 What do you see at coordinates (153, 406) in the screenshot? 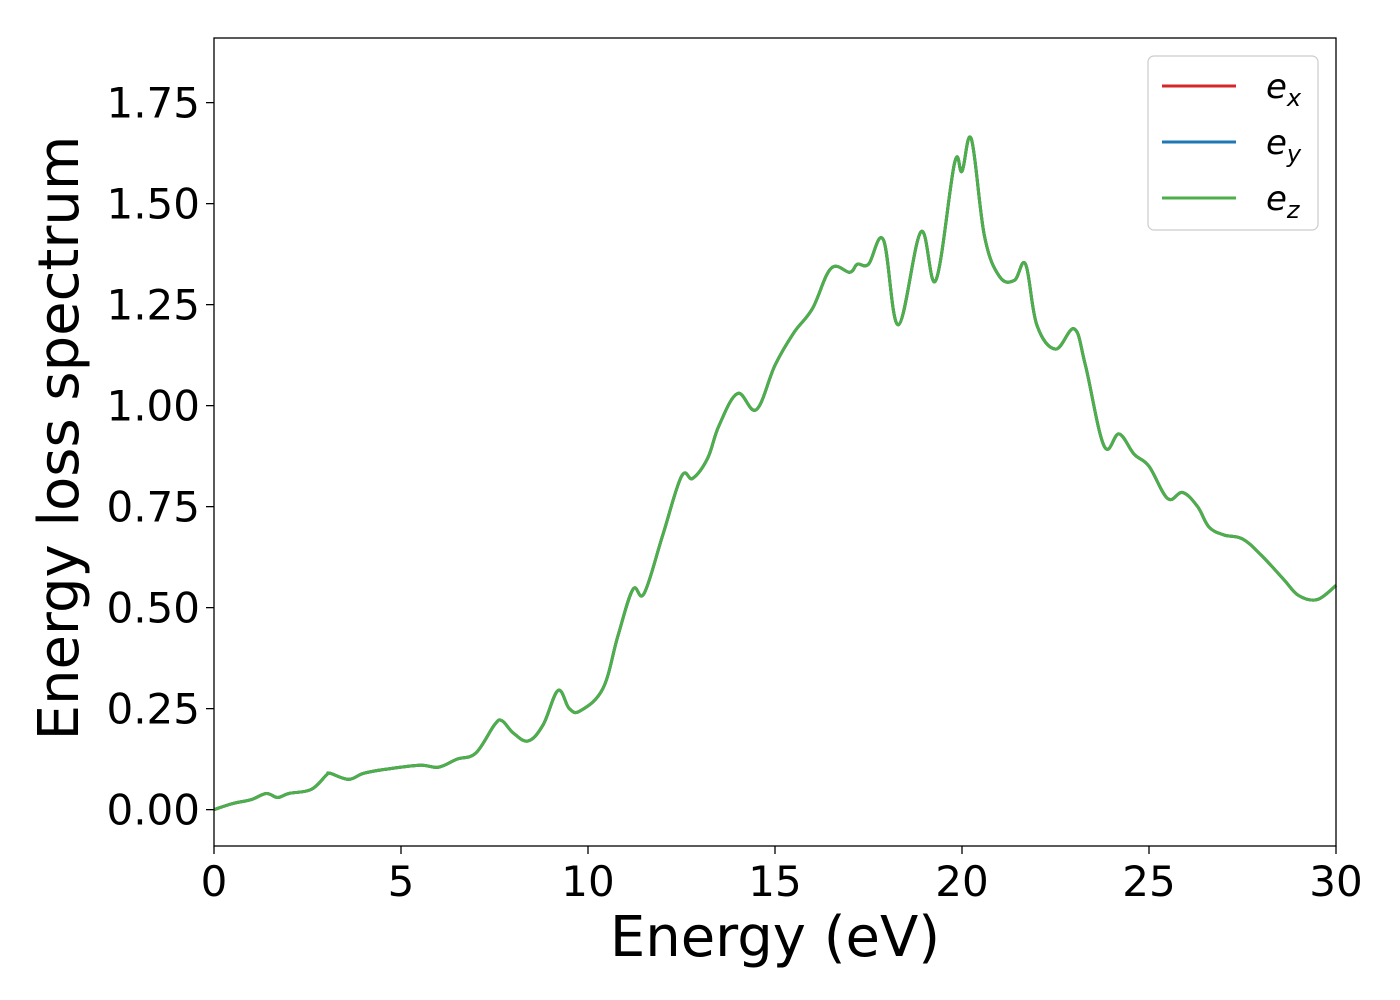
I see `y-tick-label: 1.00` at bounding box center [153, 406].